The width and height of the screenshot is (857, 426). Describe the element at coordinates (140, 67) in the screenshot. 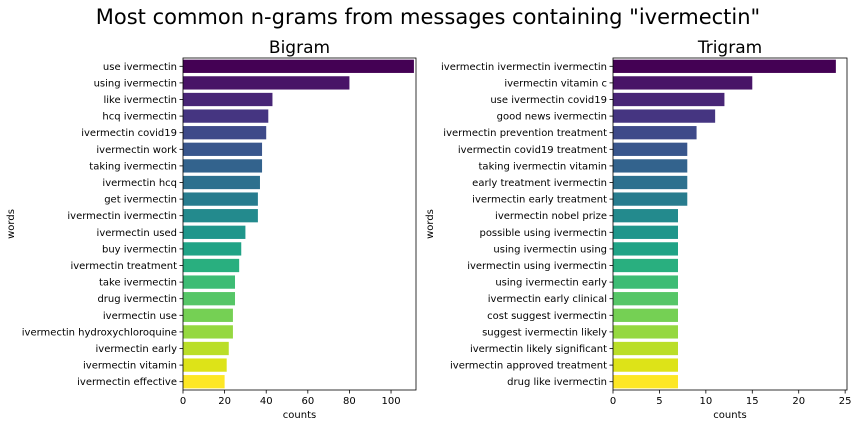

I see `y-tick-label: use ivermectin` at that location.